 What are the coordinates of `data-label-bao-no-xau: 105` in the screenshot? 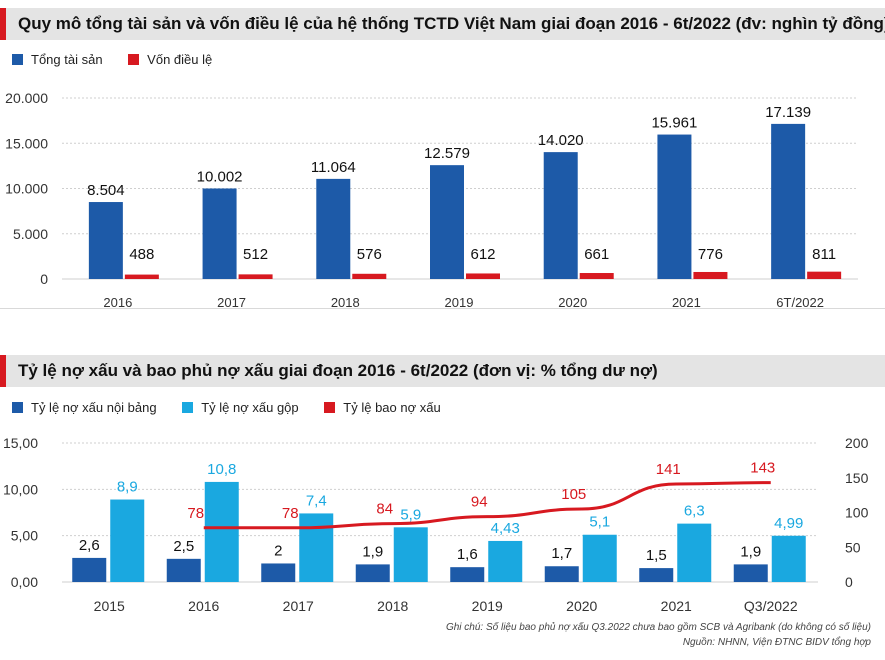 It's located at (573, 494).